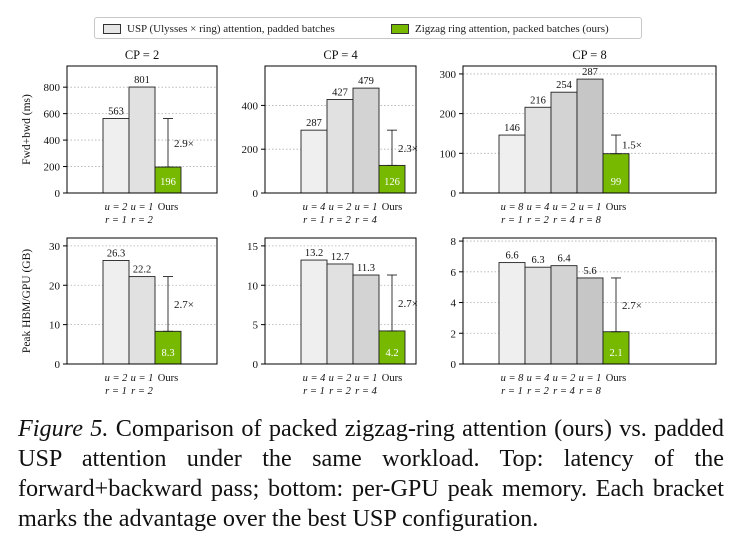 This screenshot has width=740, height=560. Describe the element at coordinates (250, 106) in the screenshot. I see `y-tick-label-1-2: 400` at that location.